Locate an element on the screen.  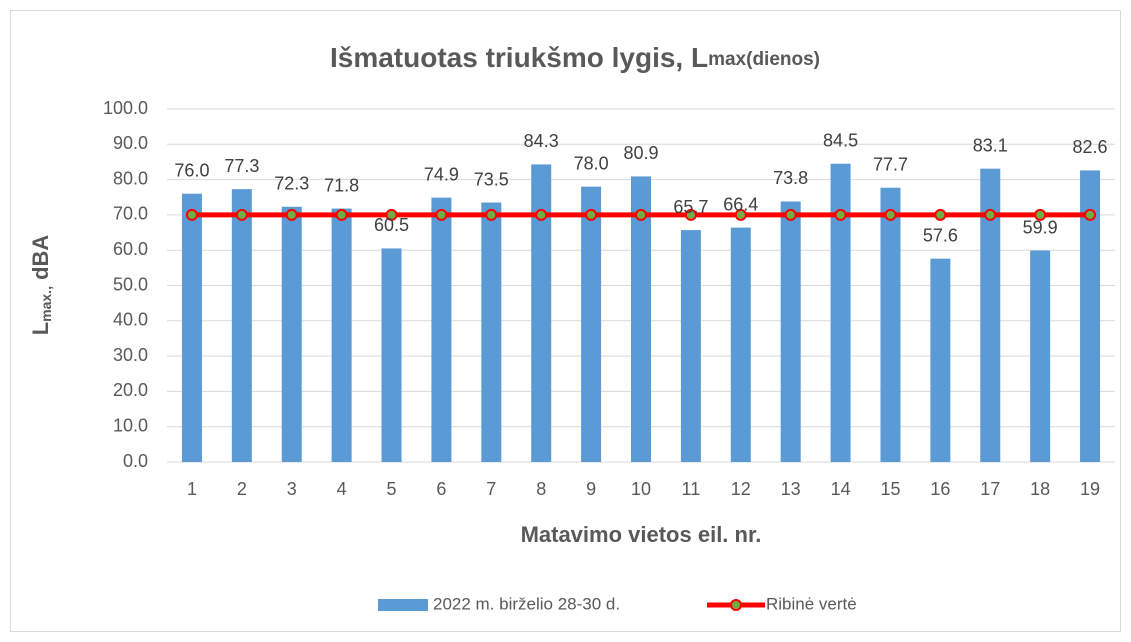
x-tick-label: 1 is located at coordinates (192, 489).